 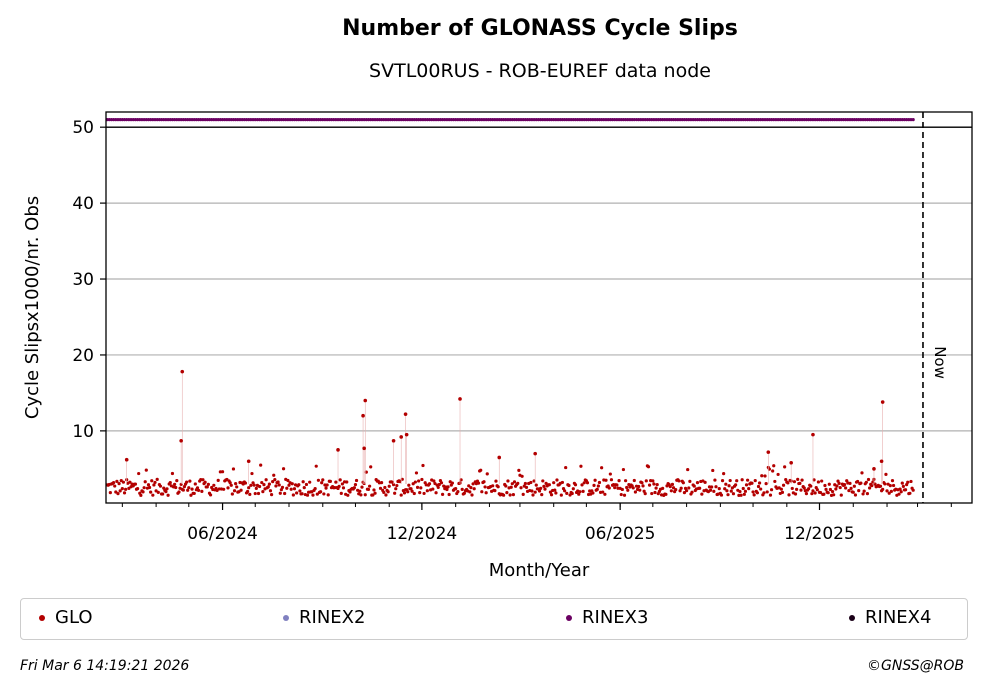 What do you see at coordinates (569, 617) in the screenshot?
I see `legend-marker-rinex3` at bounding box center [569, 617].